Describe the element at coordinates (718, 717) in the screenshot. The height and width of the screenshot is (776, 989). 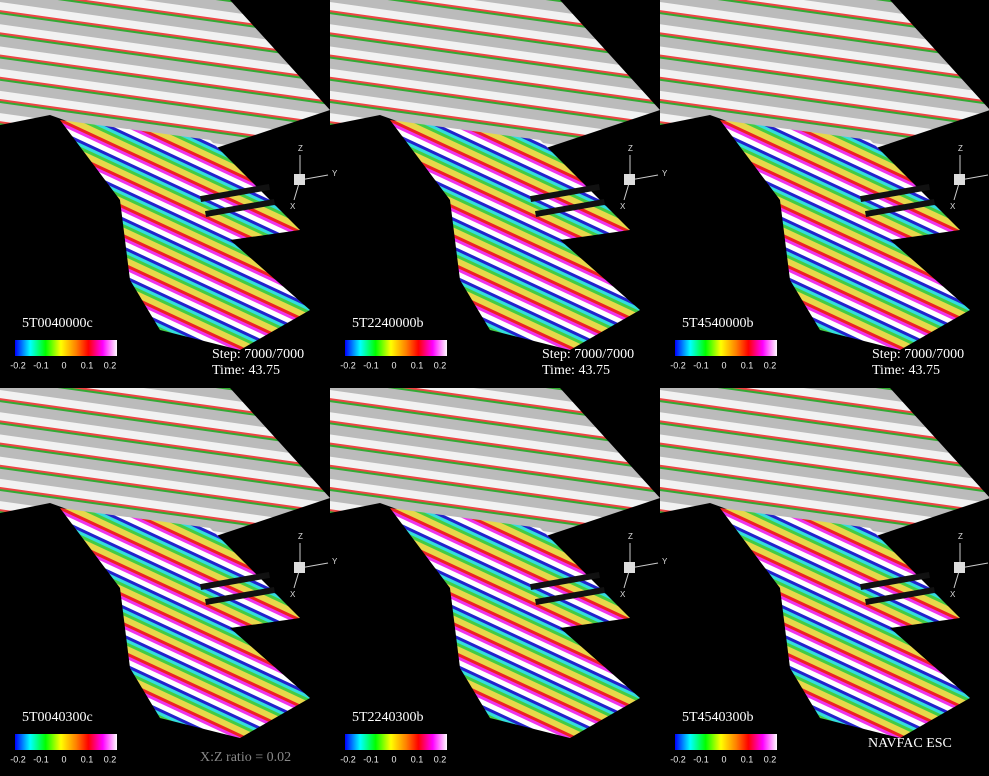
I see `panel-label: 5T4540300b` at that location.